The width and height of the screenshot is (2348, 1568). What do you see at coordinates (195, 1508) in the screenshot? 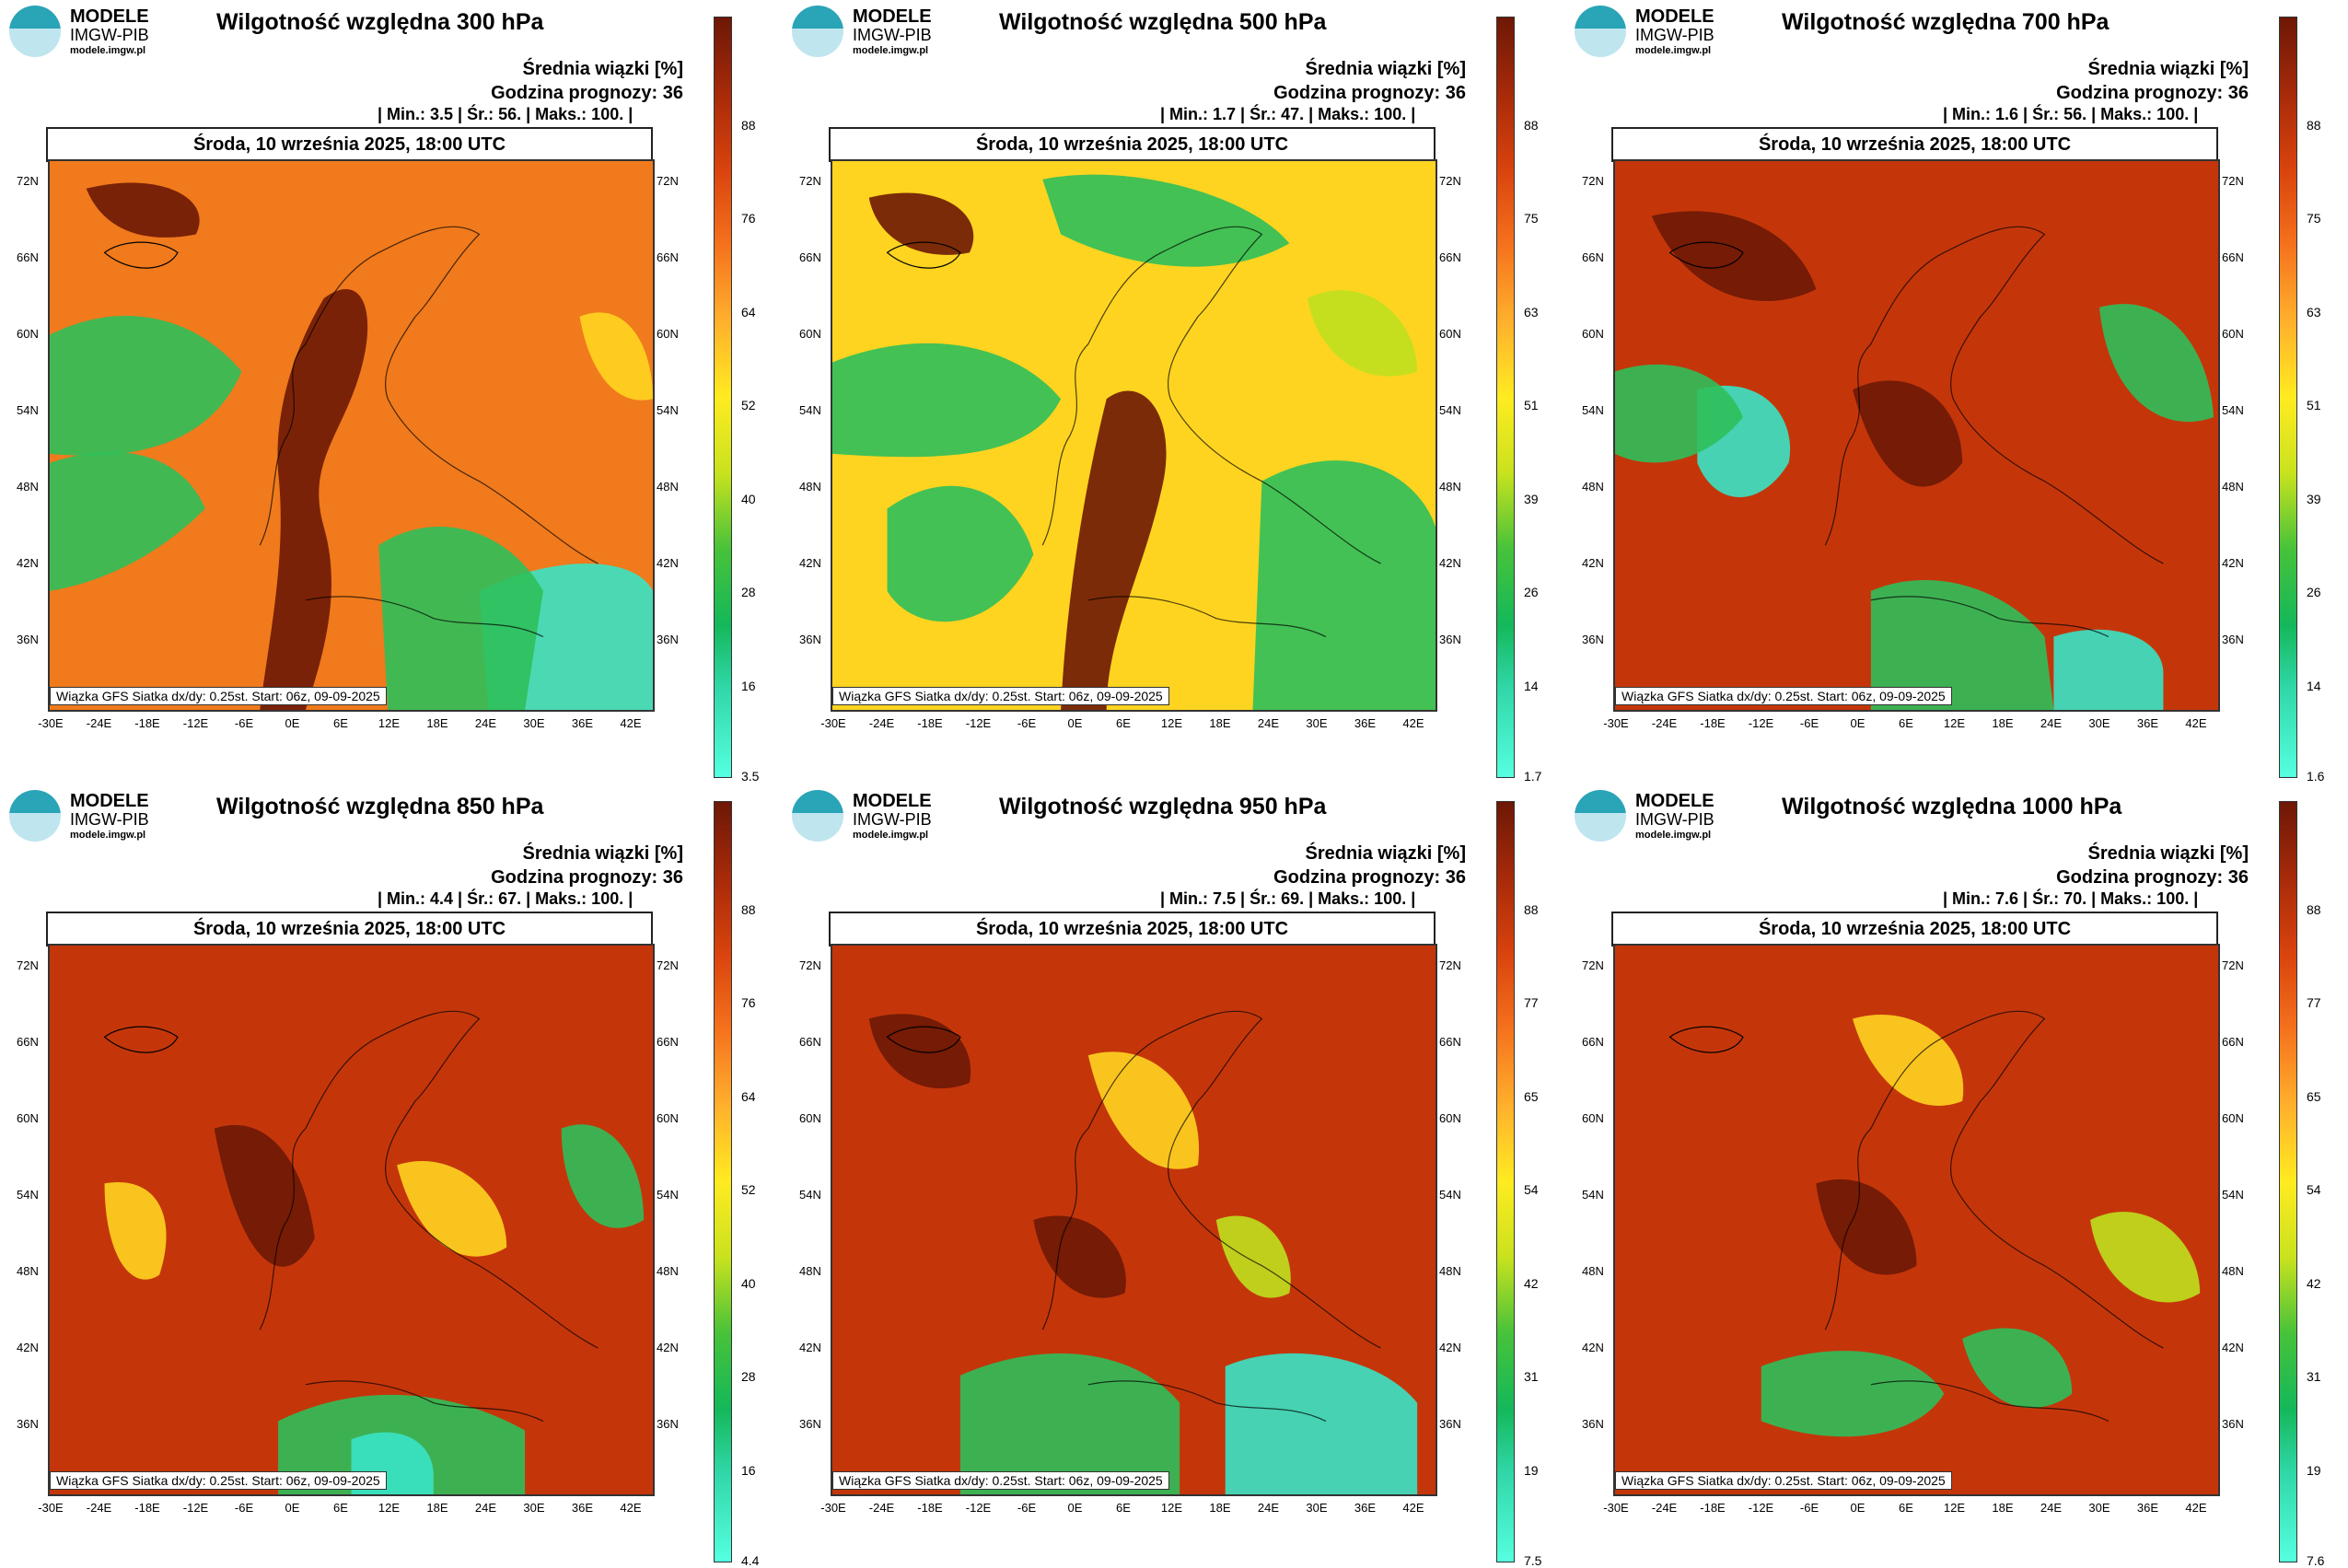
I see `lon-label: -12E` at bounding box center [195, 1508].